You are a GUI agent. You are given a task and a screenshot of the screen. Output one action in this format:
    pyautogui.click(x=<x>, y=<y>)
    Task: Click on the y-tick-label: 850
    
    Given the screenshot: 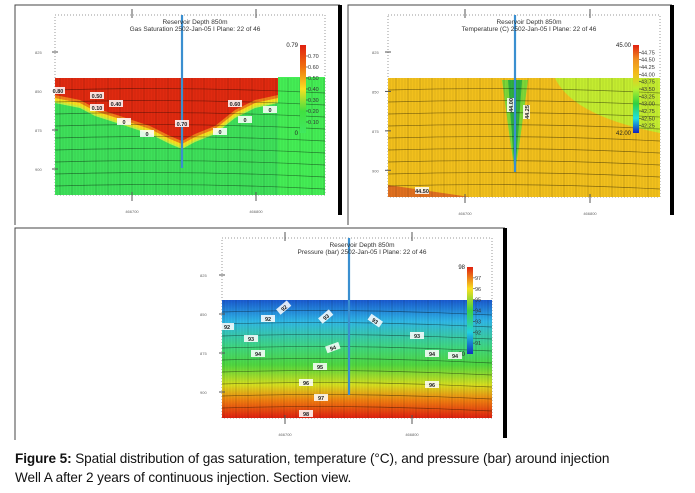 What is the action you would take?
    pyautogui.click(x=38, y=91)
    